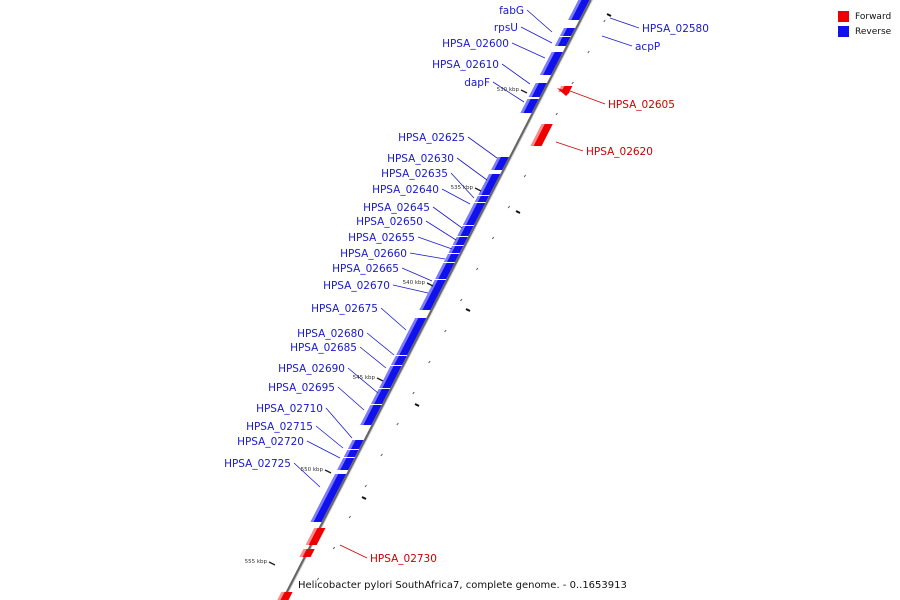  Describe the element at coordinates (675, 29) in the screenshot. I see `gene-label-hpsa-02580: HPSA_02580` at that location.